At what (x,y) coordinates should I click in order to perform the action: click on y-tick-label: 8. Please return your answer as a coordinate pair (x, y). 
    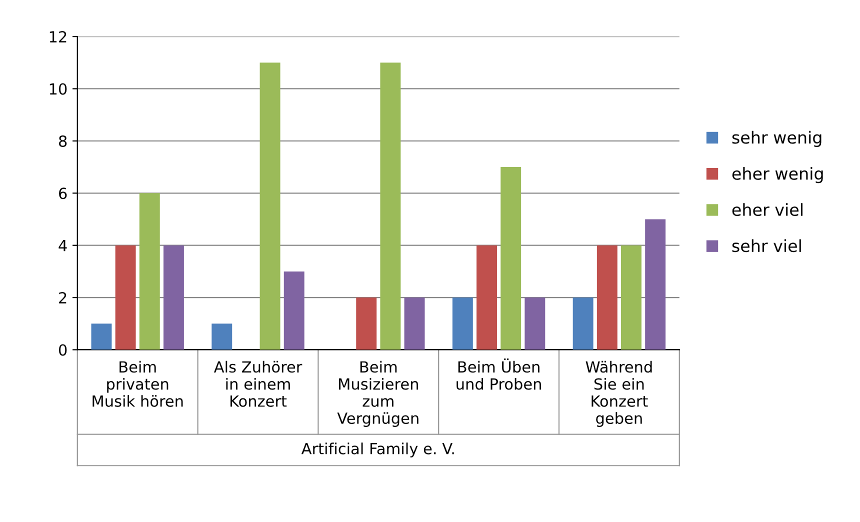
    Looking at the image, I should click on (62, 141).